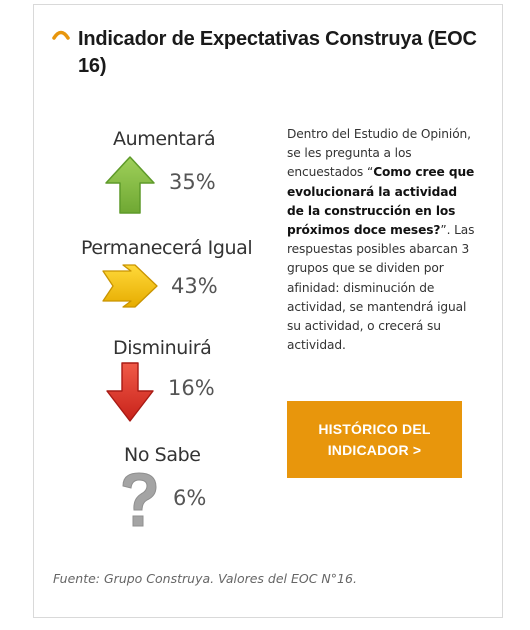 This screenshot has width=530, height=630. What do you see at coordinates (164, 139) in the screenshot?
I see `item-label-aumentara: Aumentará` at bounding box center [164, 139].